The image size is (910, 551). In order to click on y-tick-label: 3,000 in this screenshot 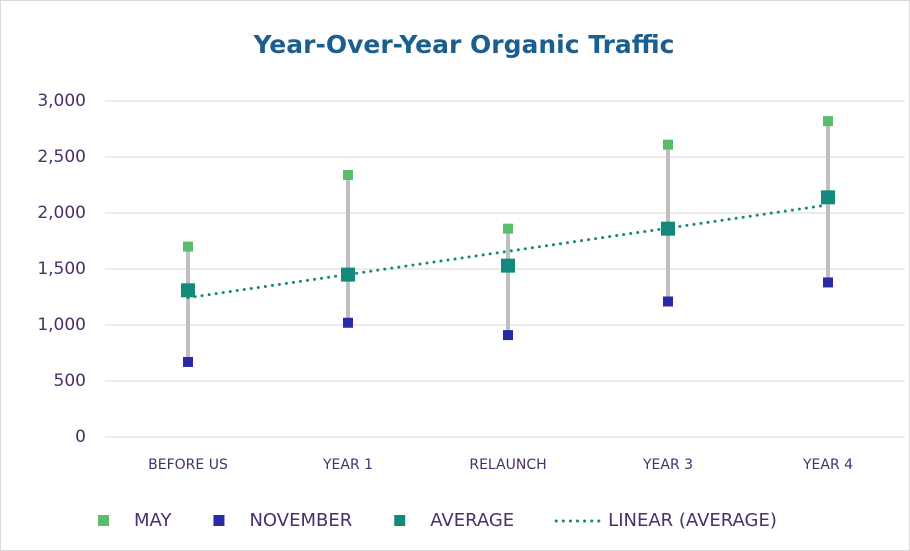, I will do `click(61, 101)`.